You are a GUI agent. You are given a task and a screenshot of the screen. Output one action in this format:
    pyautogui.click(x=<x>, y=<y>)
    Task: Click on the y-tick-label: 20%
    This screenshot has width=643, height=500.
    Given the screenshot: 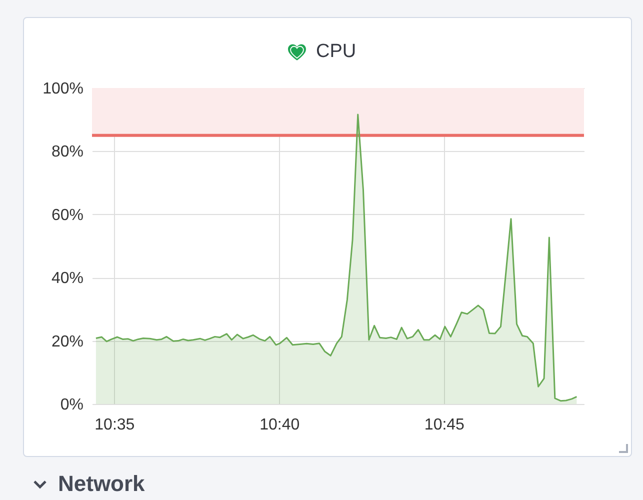 What is the action you would take?
    pyautogui.click(x=67, y=341)
    